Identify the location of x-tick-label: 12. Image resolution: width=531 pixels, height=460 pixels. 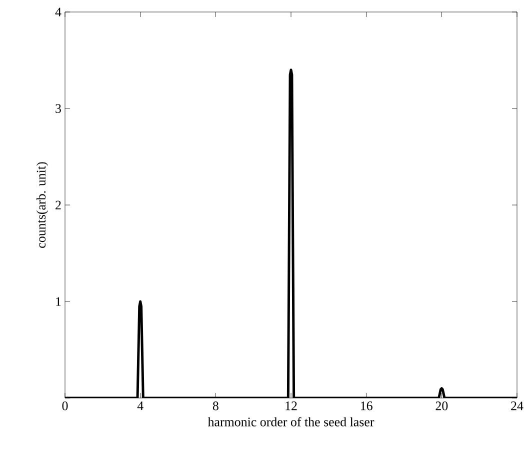
(291, 406).